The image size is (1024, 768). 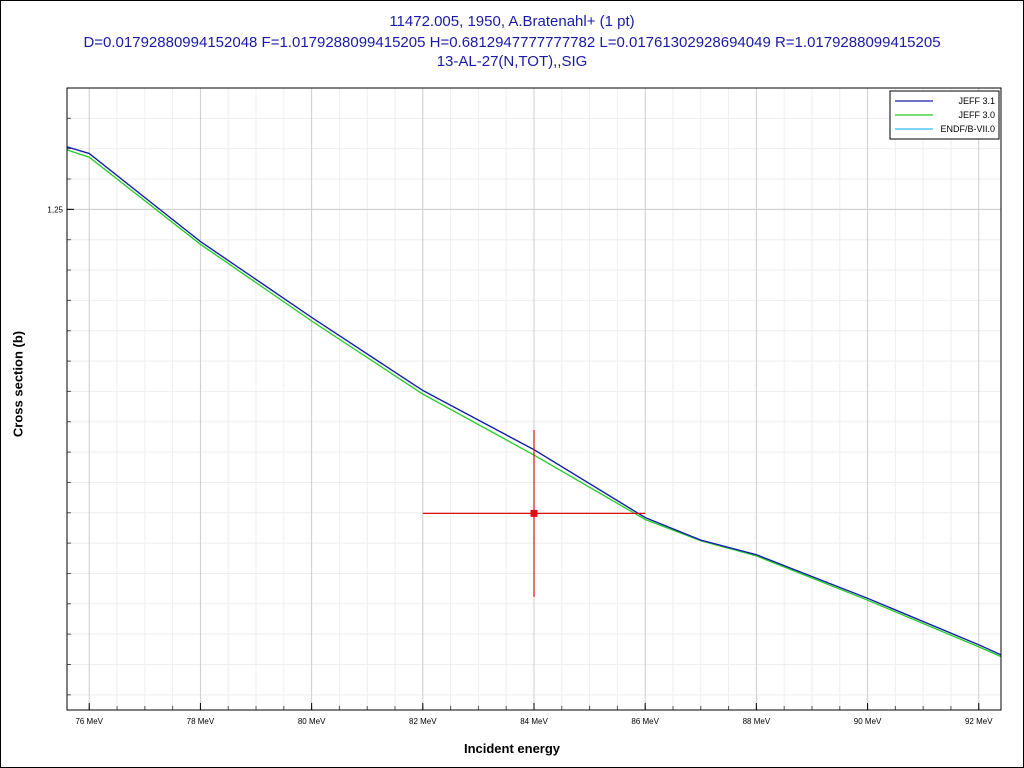 What do you see at coordinates (979, 721) in the screenshot?
I see `x-tick-label: 92 MeV` at bounding box center [979, 721].